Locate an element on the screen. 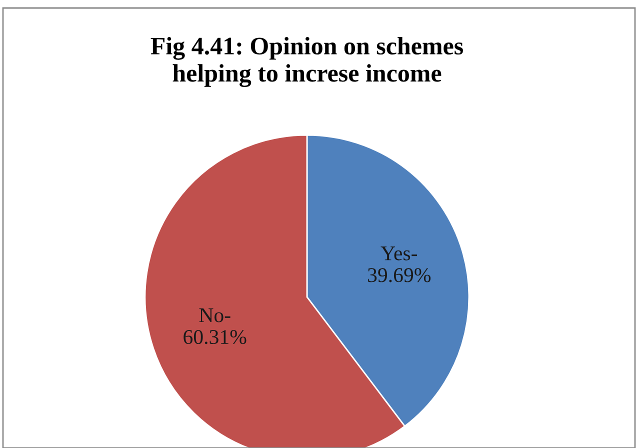 Image resolution: width=639 pixels, height=448 pixels. chart-title: Fig 4.41: Opinion on schemes helping to increse income is located at coordinates (306, 62).